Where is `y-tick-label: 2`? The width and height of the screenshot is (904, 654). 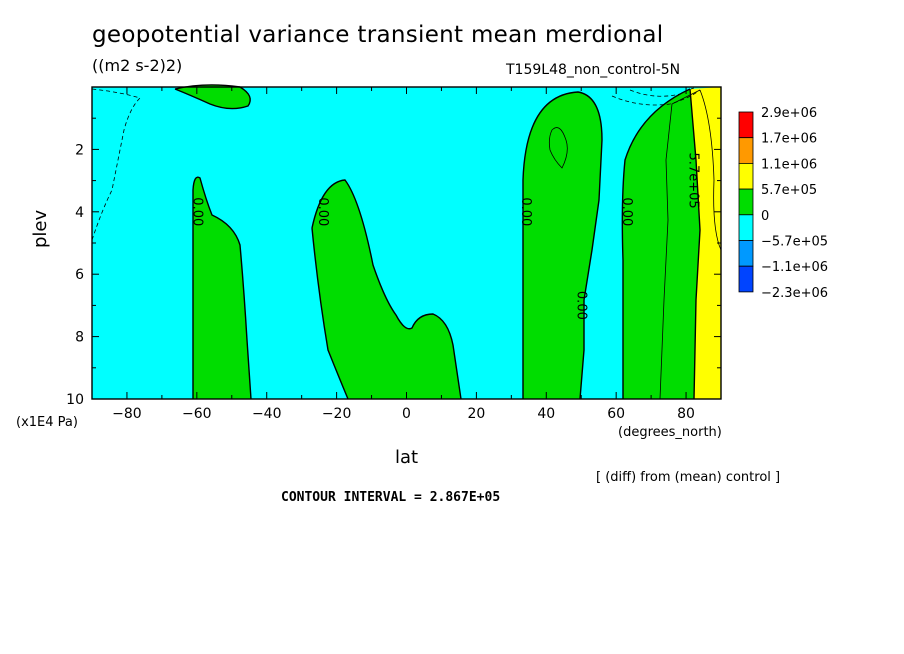
y-tick-label: 2 is located at coordinates (79, 150).